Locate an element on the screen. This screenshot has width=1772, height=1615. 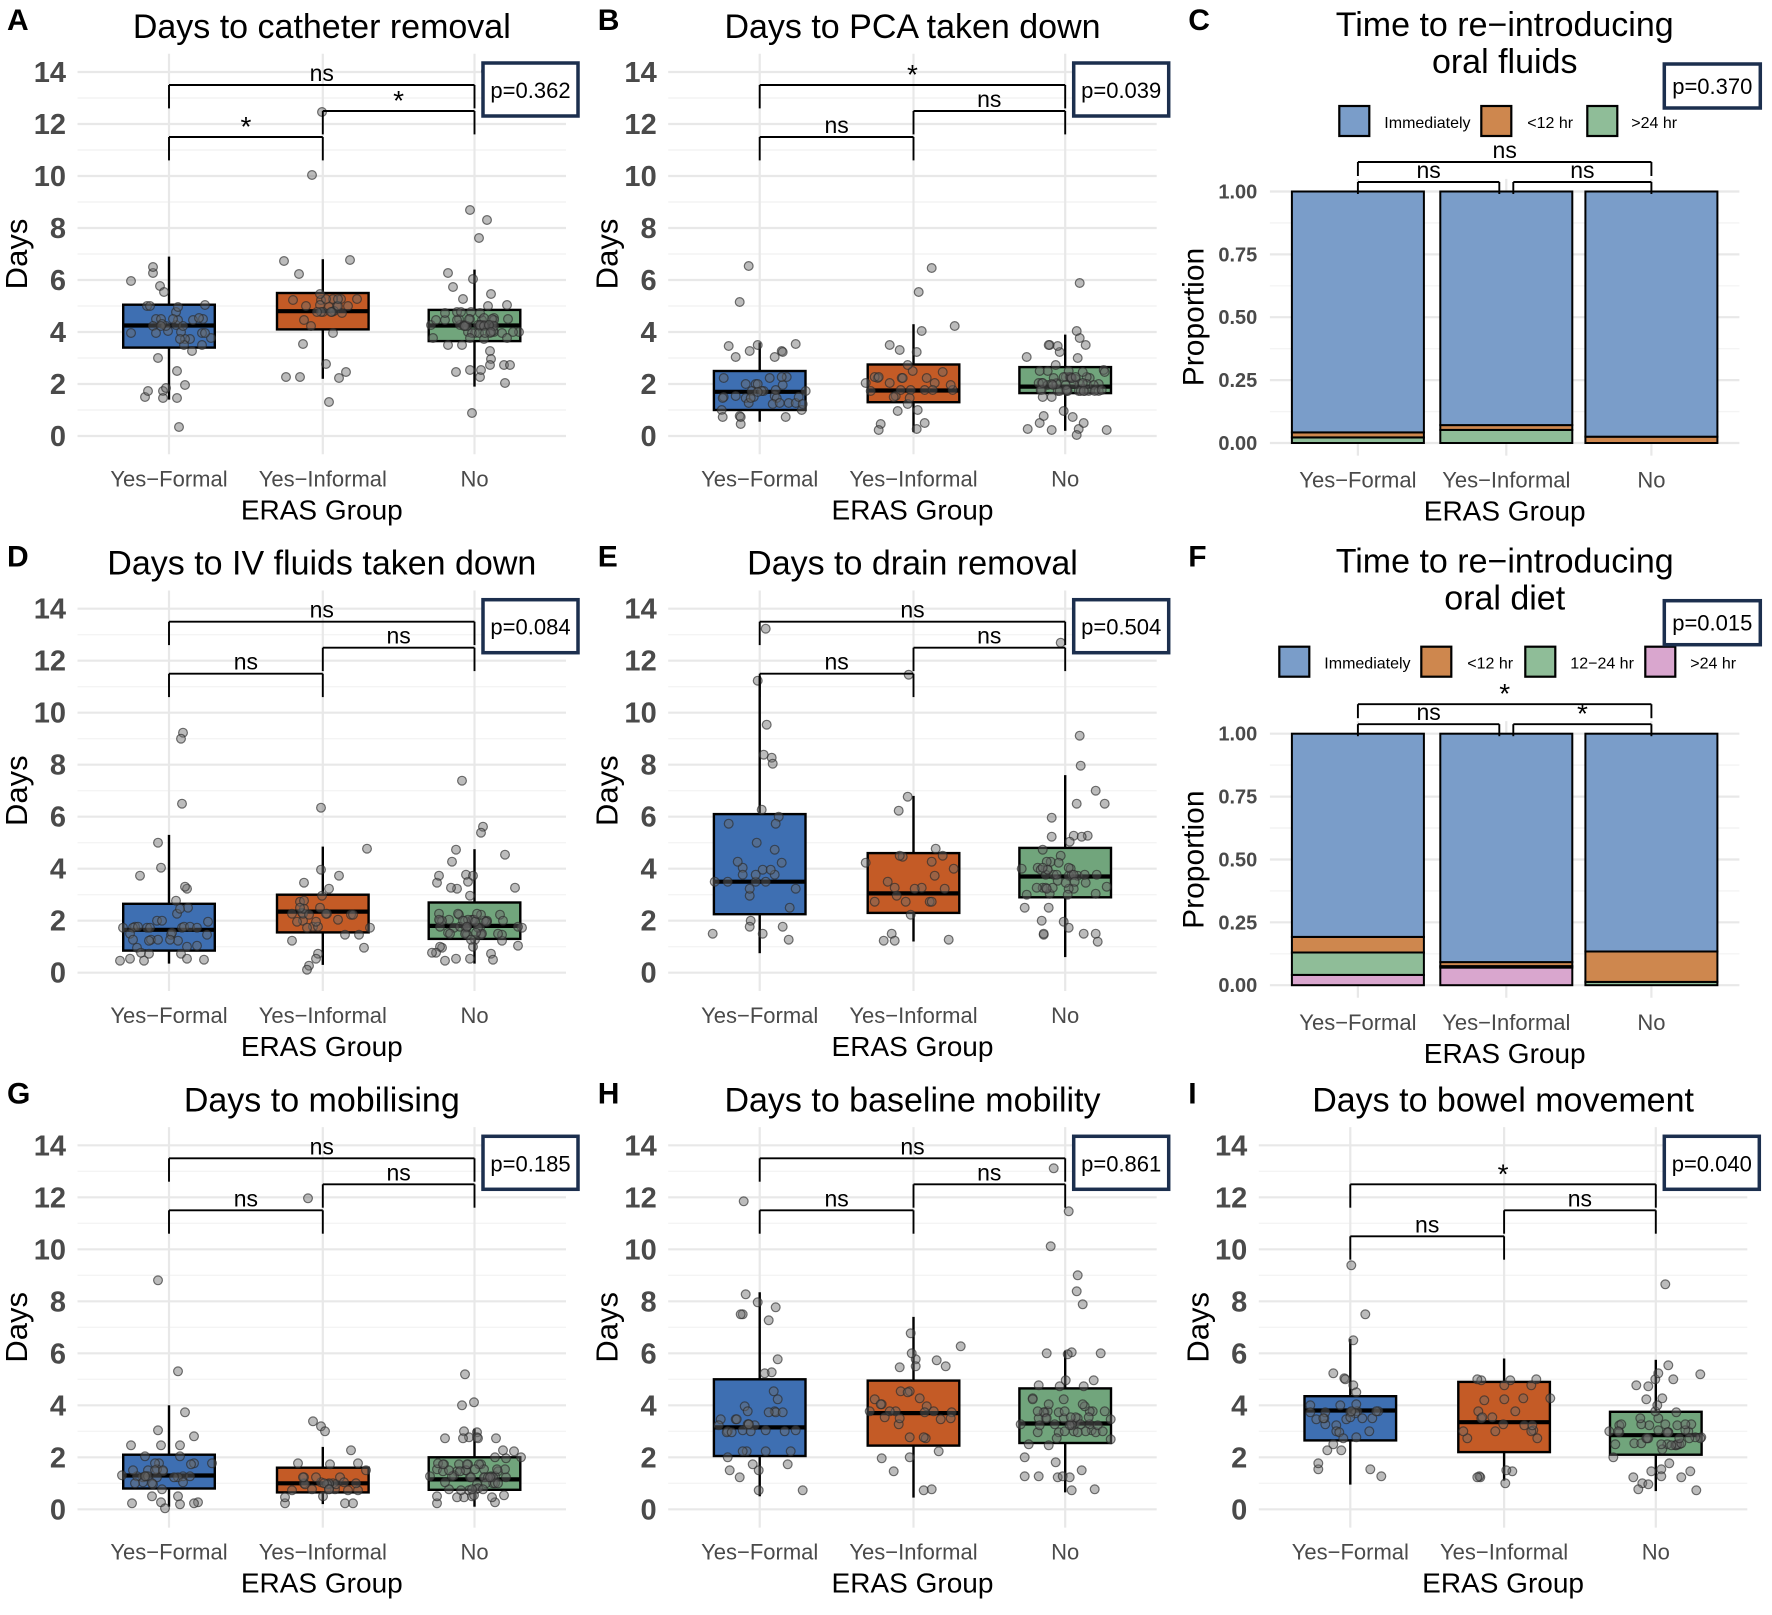
svg-text: p=0.084 is located at coordinates (530, 627).